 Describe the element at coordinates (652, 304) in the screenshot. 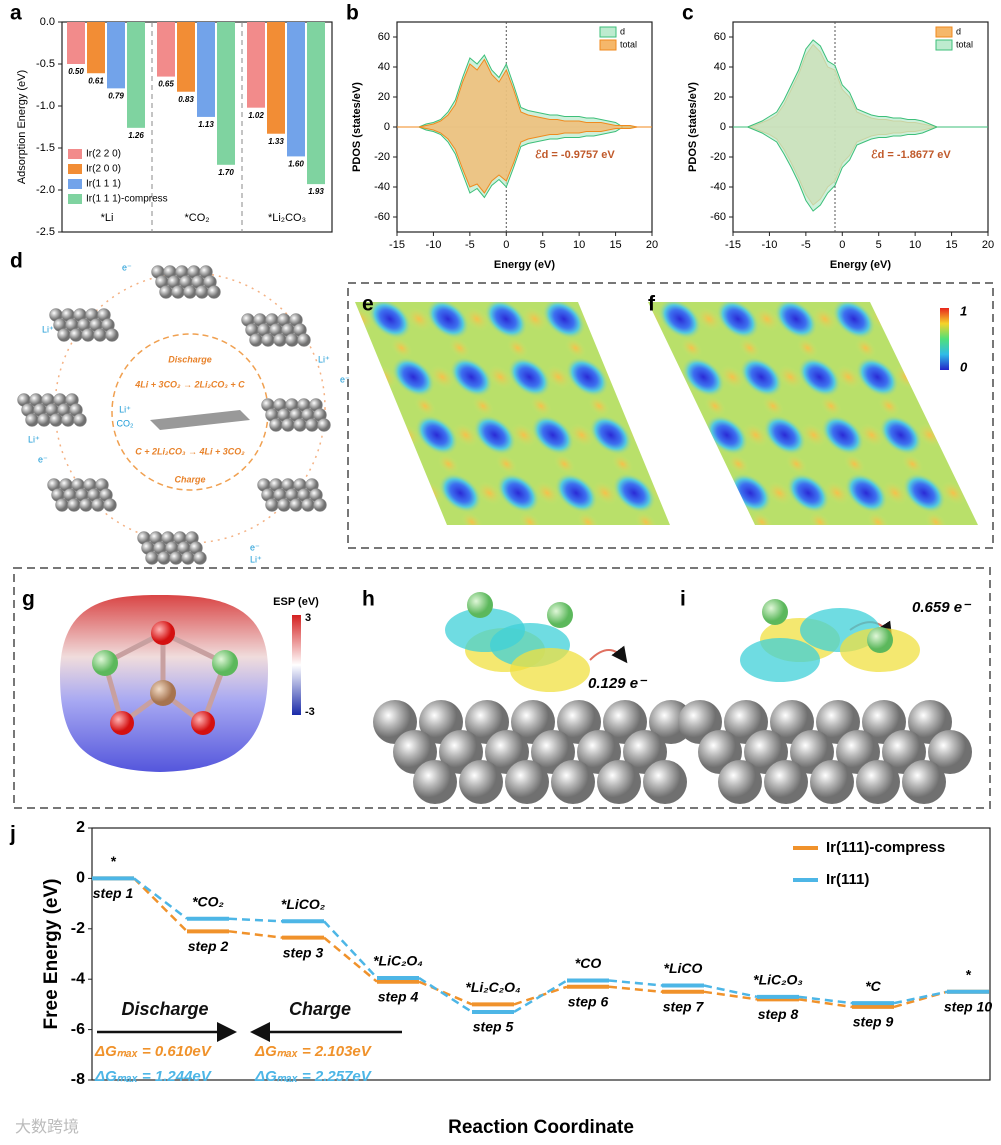

I see `panel-label: f` at that location.